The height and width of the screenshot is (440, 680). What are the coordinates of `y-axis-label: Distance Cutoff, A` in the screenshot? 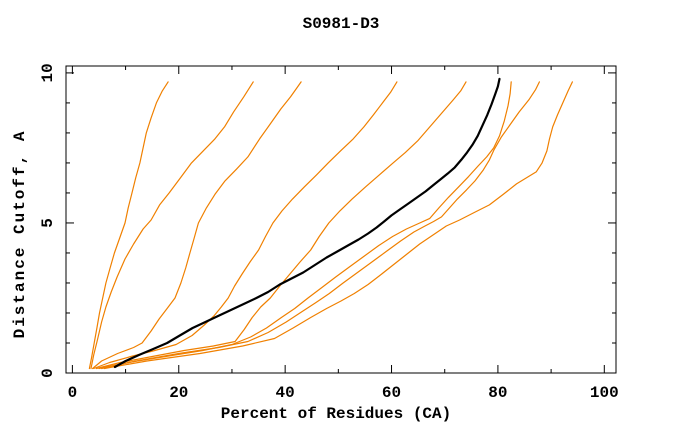 It's located at (20, 234).